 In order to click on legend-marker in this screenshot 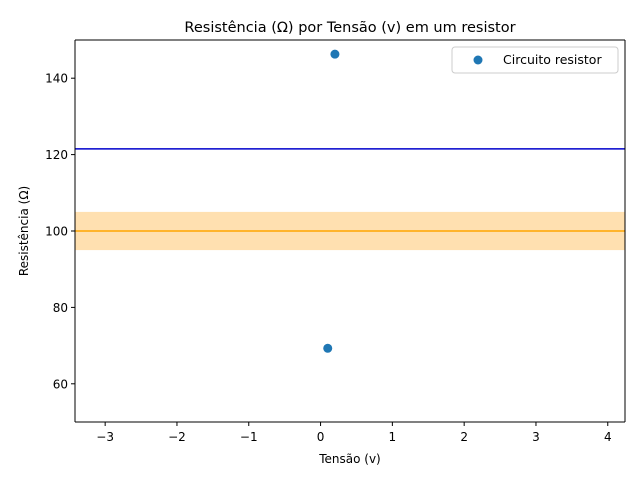, I will do `click(478, 60)`.